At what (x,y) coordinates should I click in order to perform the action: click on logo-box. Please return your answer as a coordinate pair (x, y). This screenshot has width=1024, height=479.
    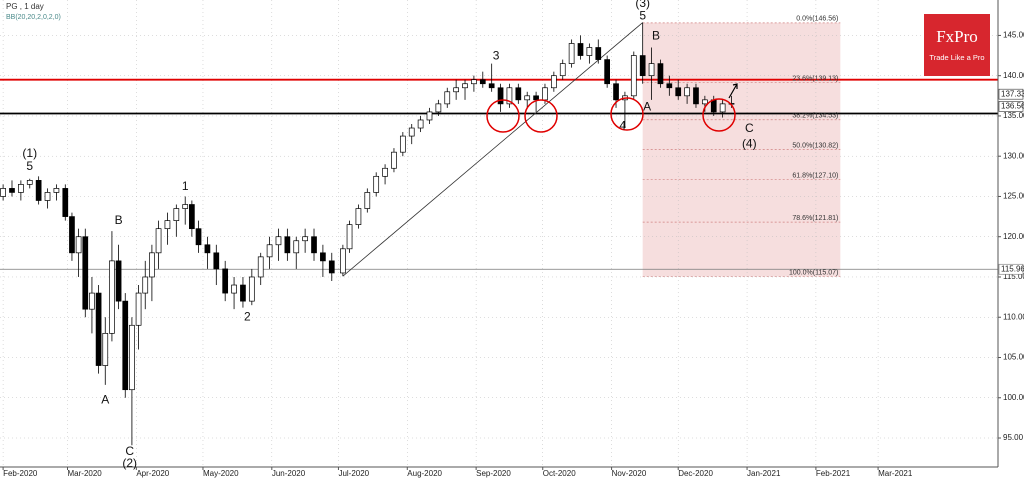
    Looking at the image, I should click on (957, 45).